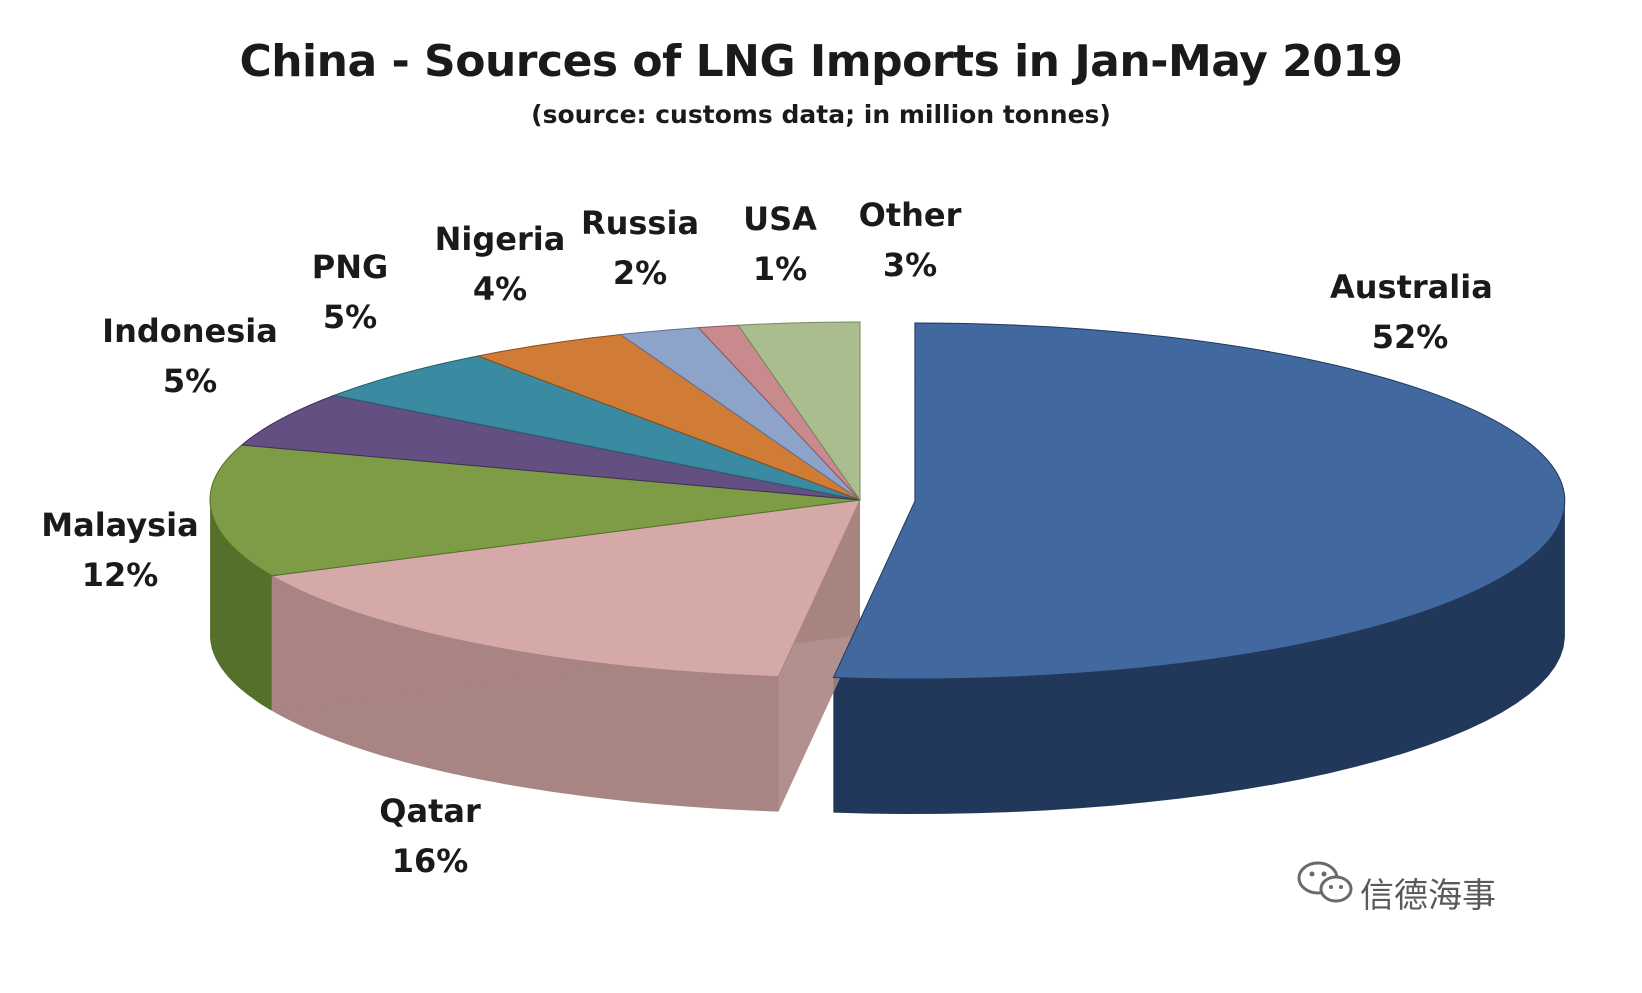 This screenshot has width=1642, height=993. What do you see at coordinates (1411, 287) in the screenshot?
I see `label-australia-name: Australia` at bounding box center [1411, 287].